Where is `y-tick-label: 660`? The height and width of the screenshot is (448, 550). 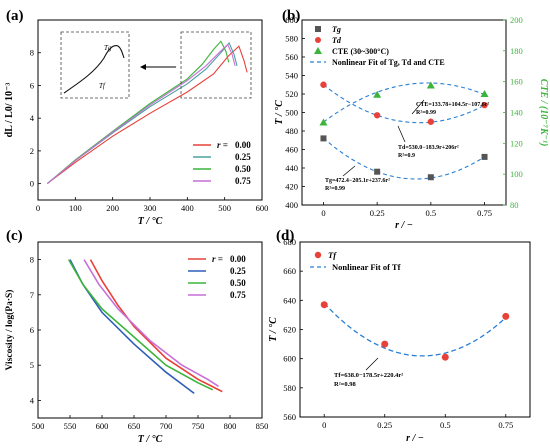
y-tick-label: 660 is located at coordinates (289, 271).